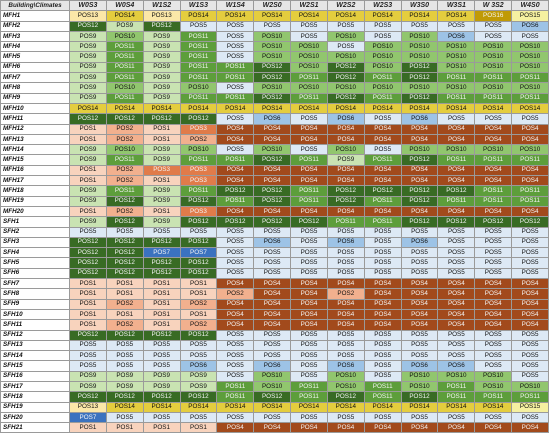  I want to click on column-header: W4S0, so click(530, 6).